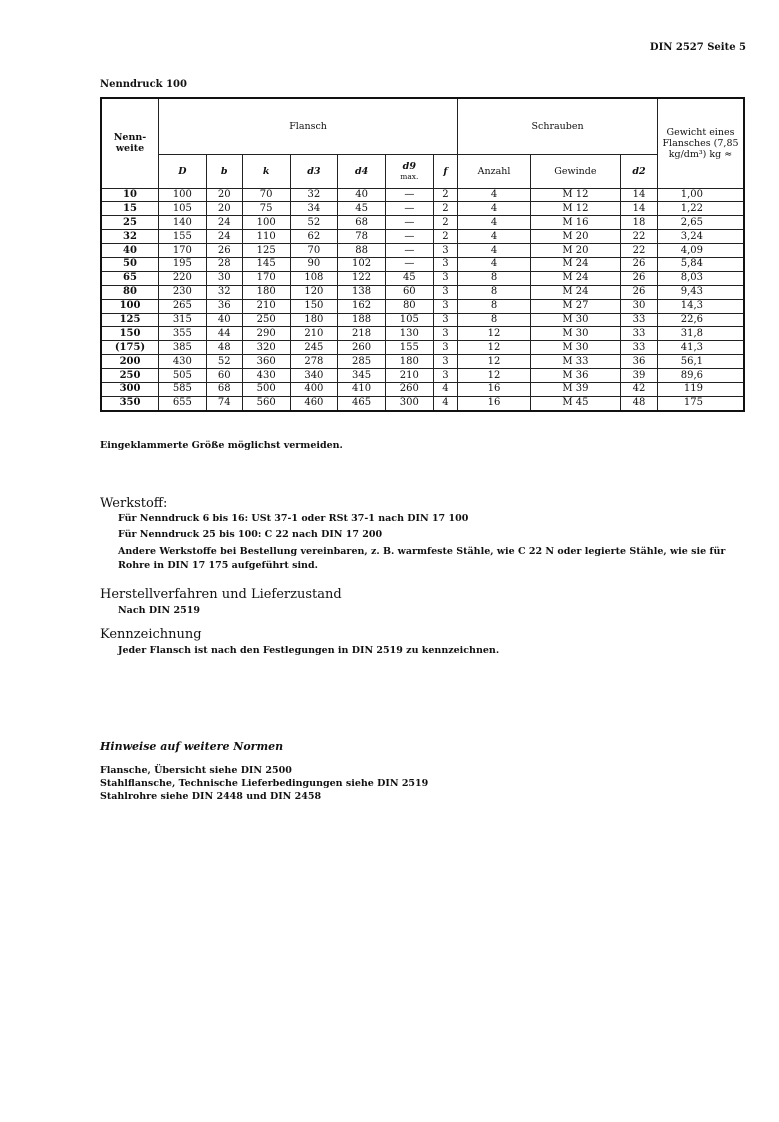 This screenshot has height=1122, width=779. What do you see at coordinates (308, 126) in the screenshot?
I see `header-flansch: Flansch` at bounding box center [308, 126].